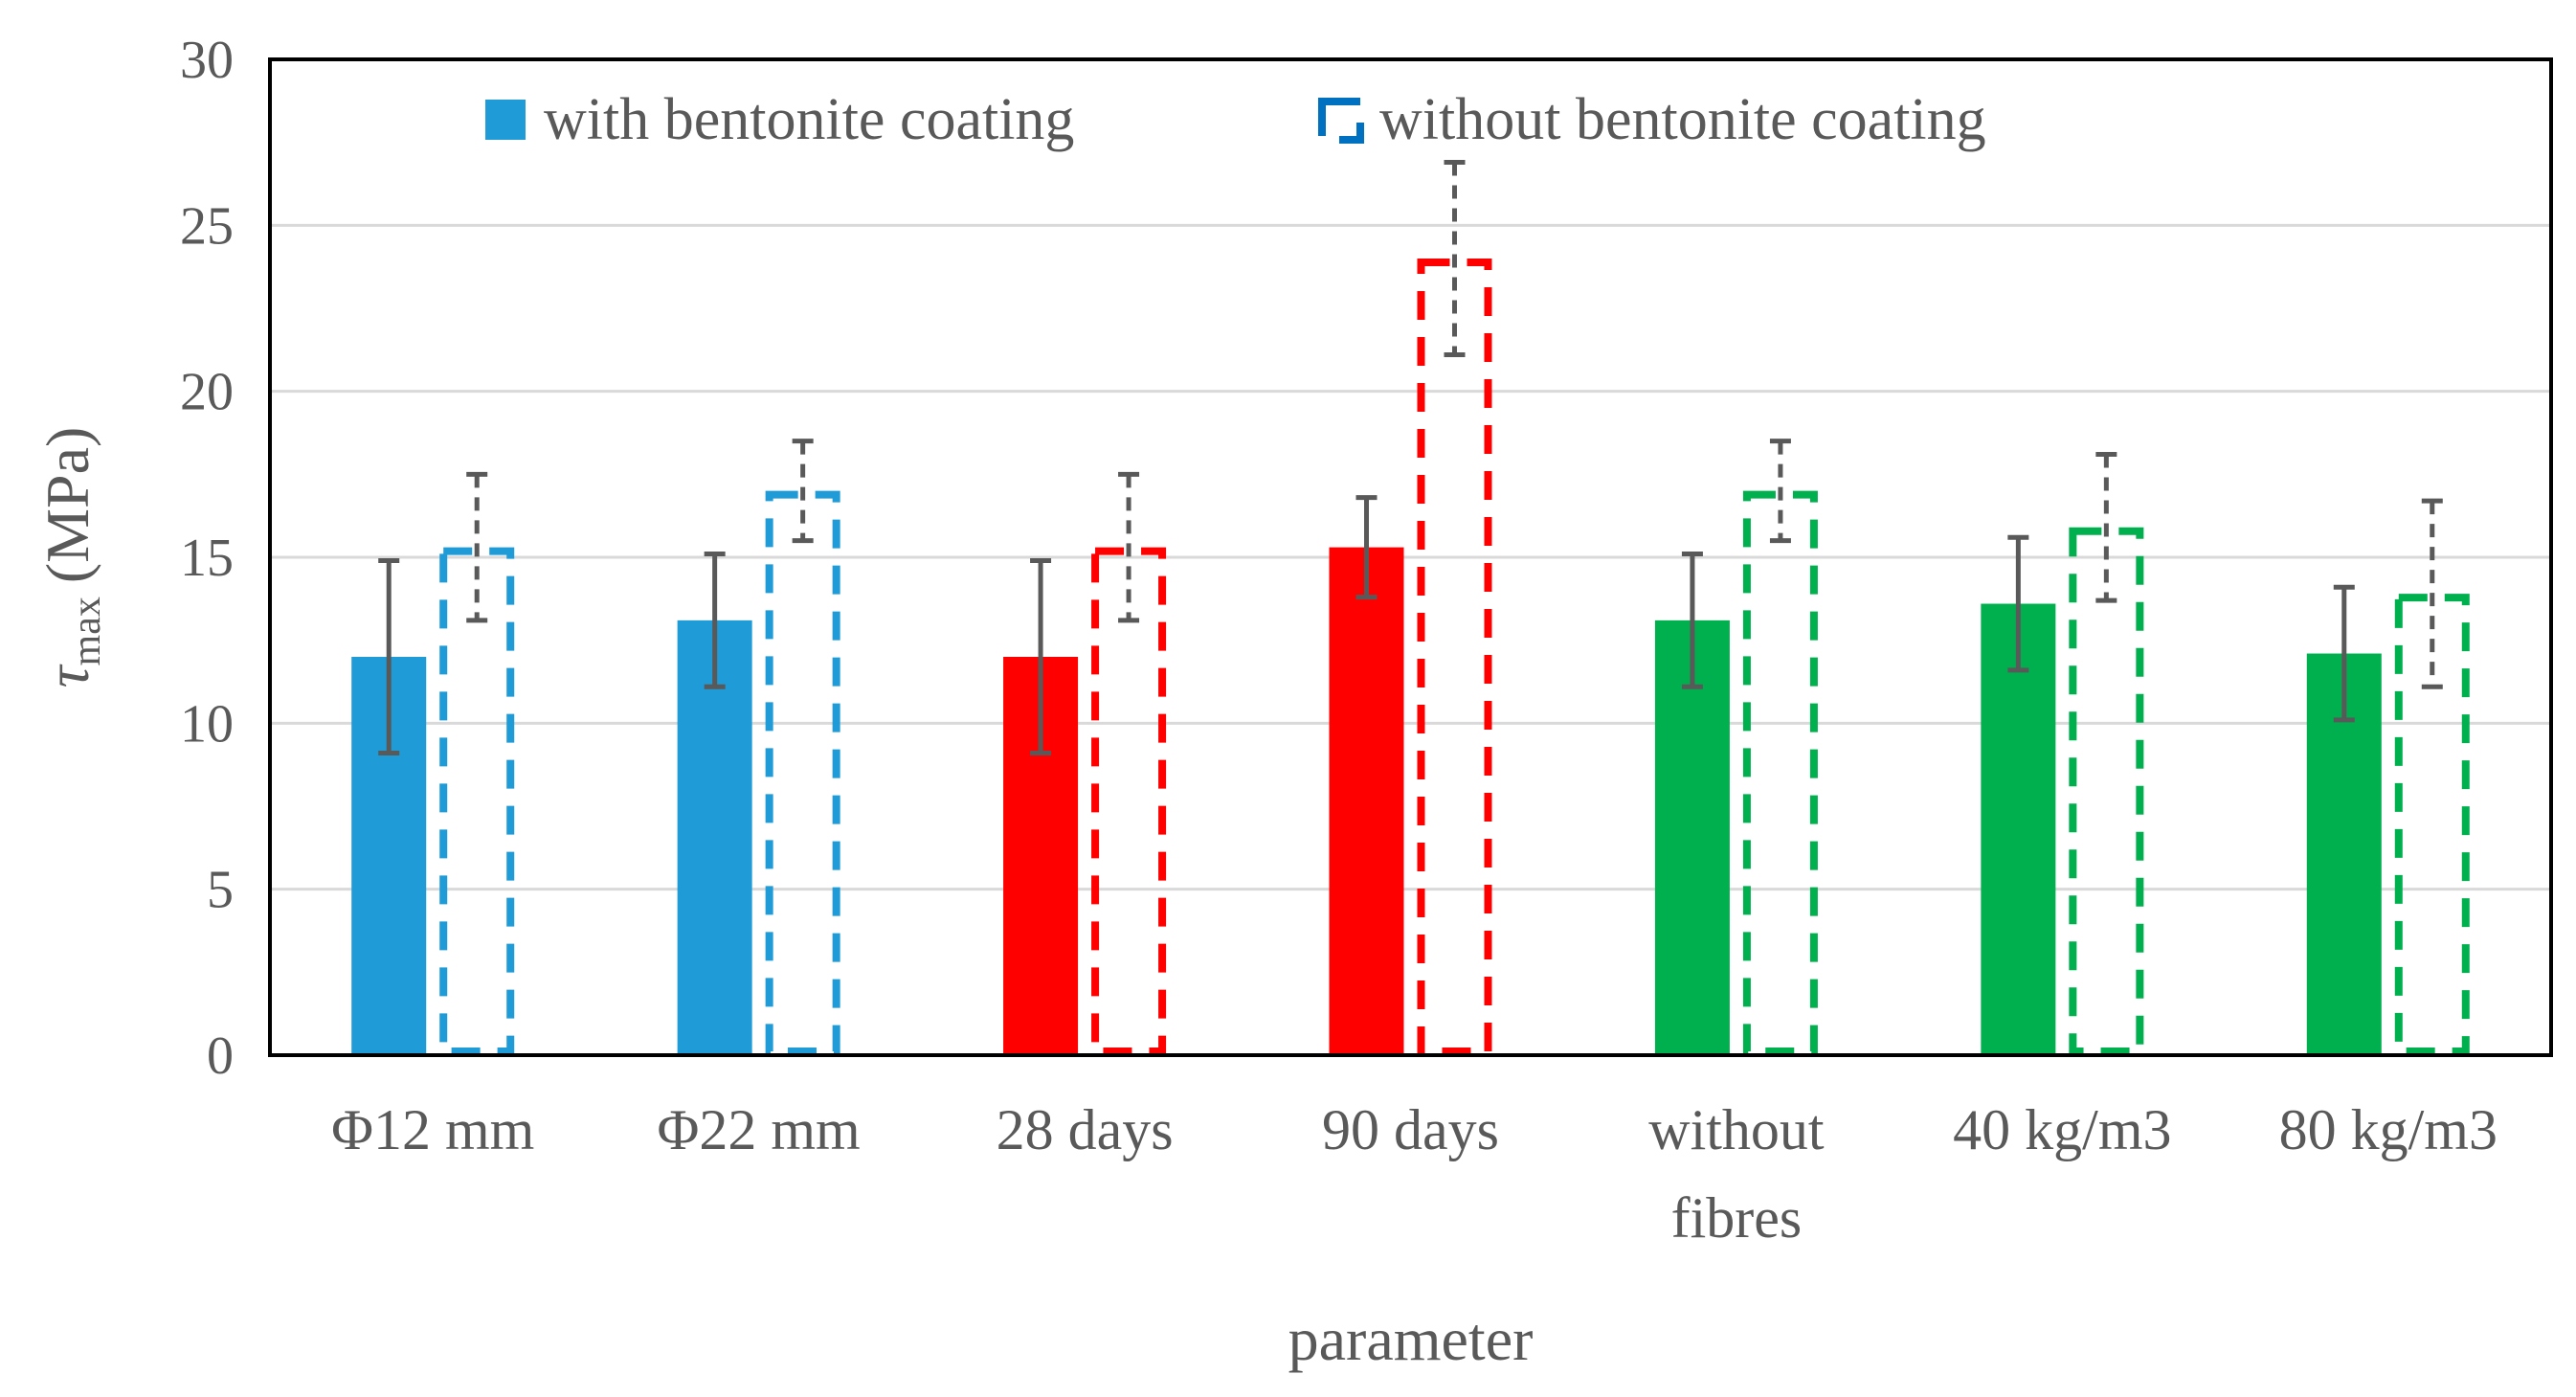  What do you see at coordinates (207, 60) in the screenshot?
I see `y-tick-label: 30` at bounding box center [207, 60].